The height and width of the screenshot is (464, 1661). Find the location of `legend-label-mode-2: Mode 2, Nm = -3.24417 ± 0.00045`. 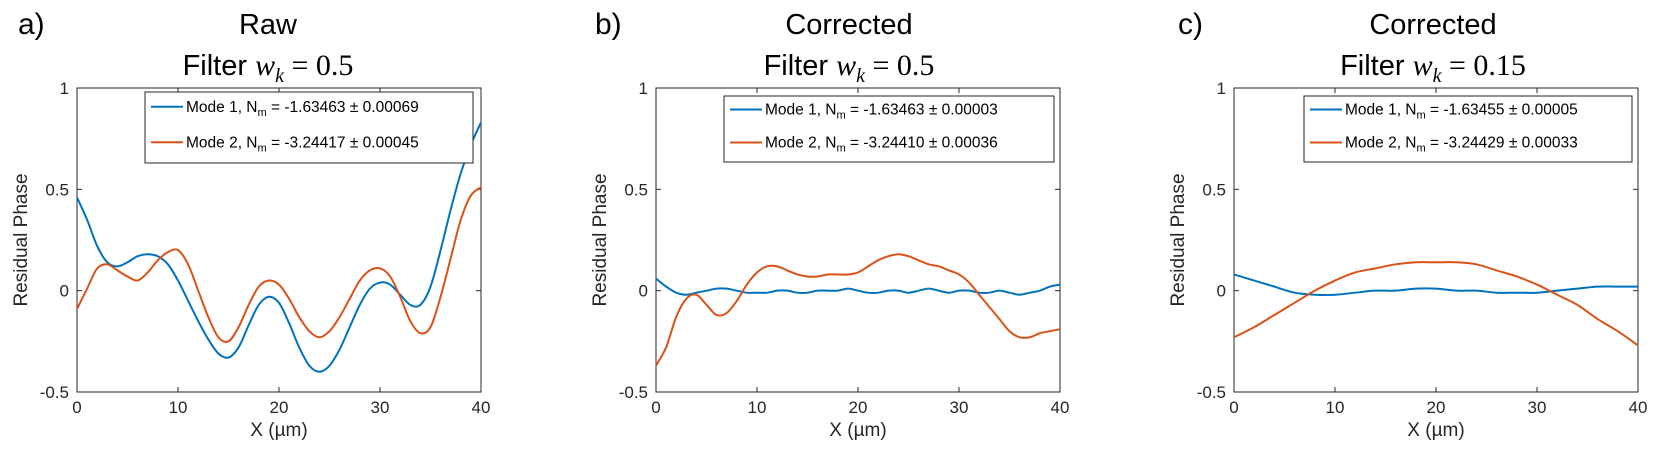

legend-label-mode-2: Mode 2, Nm = -3.24417 ± 0.00045 is located at coordinates (302, 144).